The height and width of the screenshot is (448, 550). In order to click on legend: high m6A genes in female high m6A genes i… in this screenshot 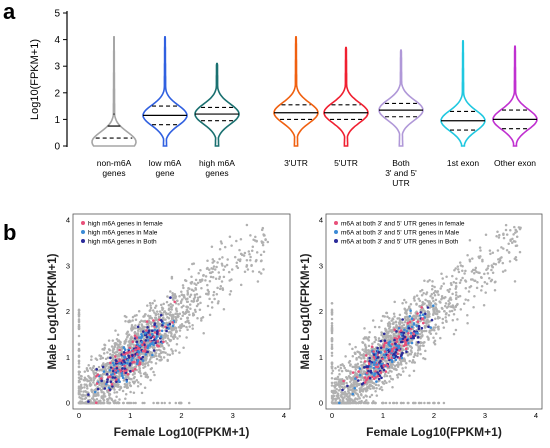, I will do `click(122, 232)`.